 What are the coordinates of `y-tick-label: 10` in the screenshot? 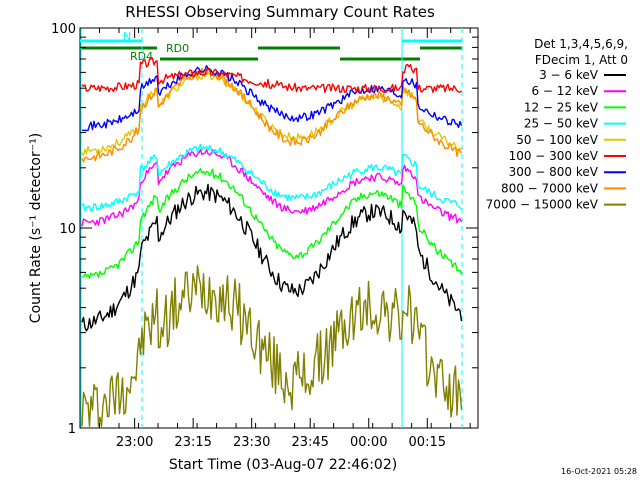 It's located at (67, 229).